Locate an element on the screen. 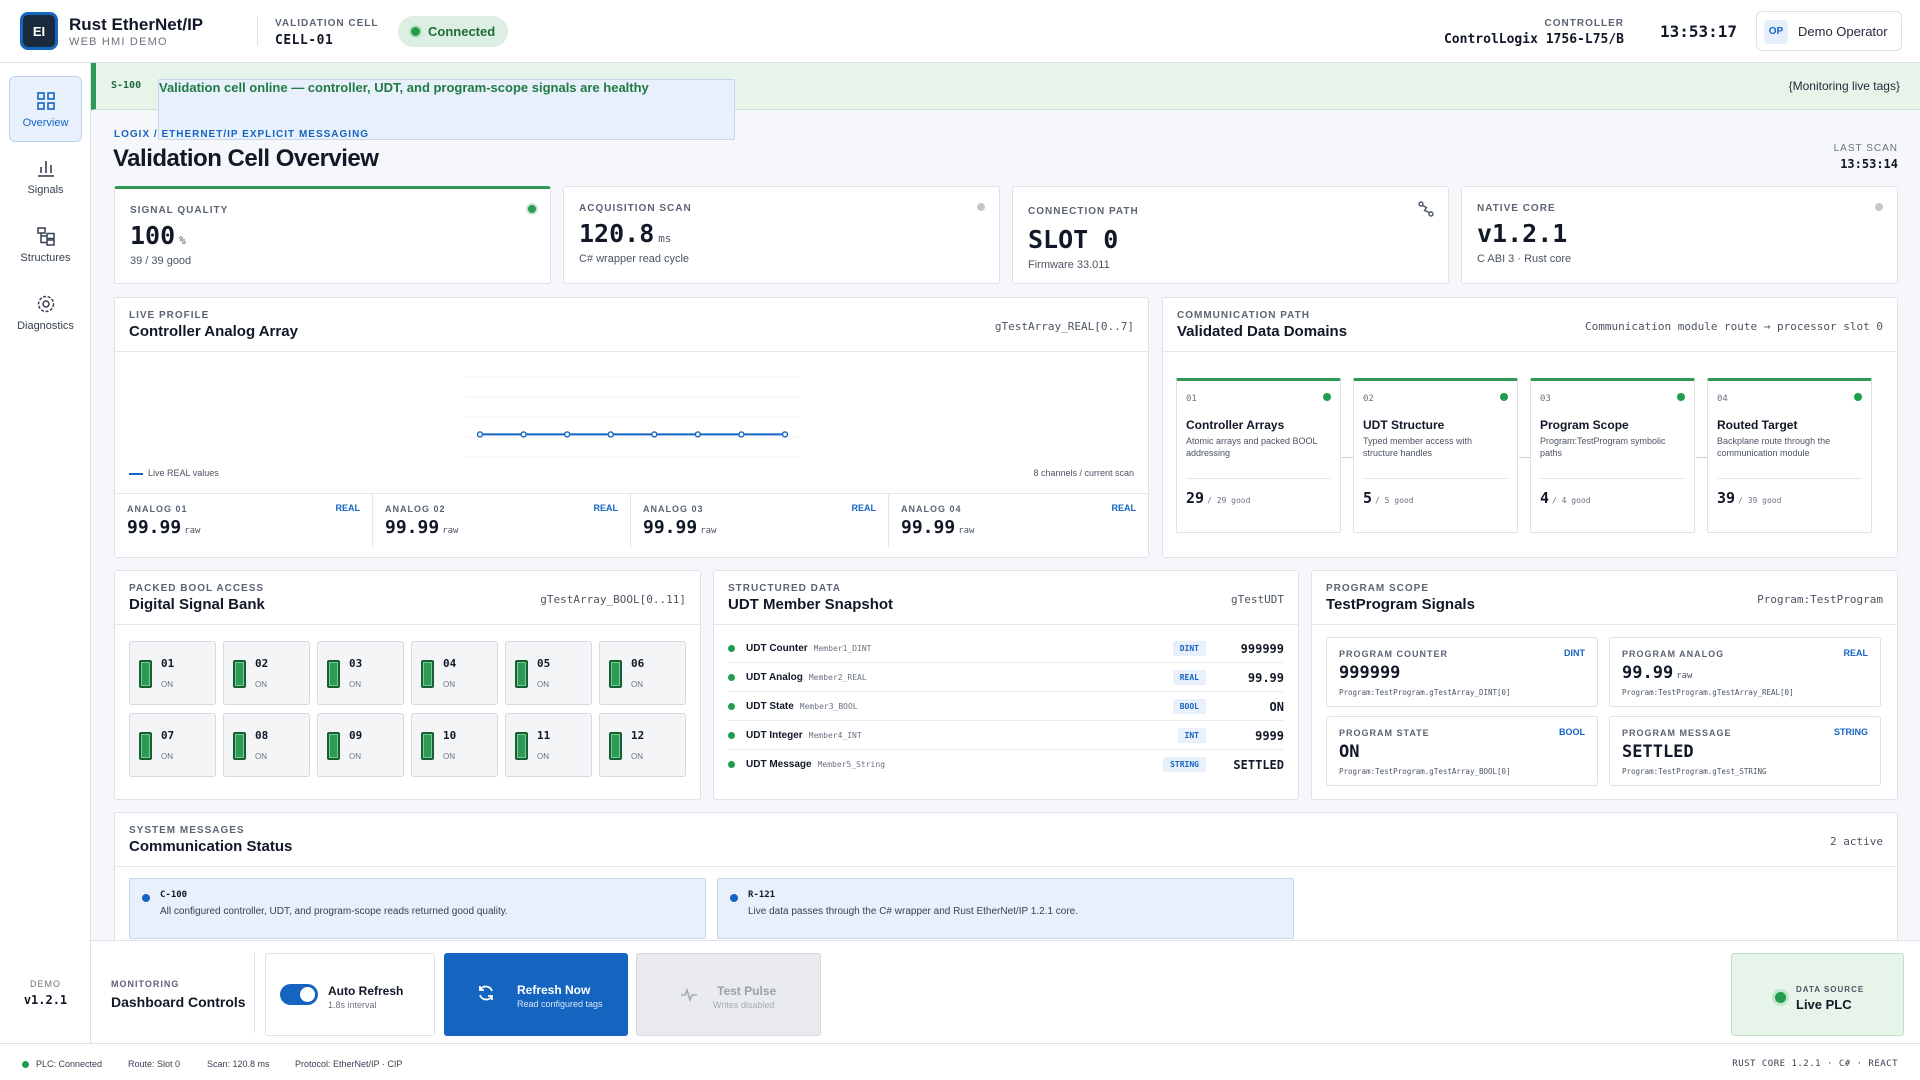  domain-connector is located at coordinates (1702, 457).